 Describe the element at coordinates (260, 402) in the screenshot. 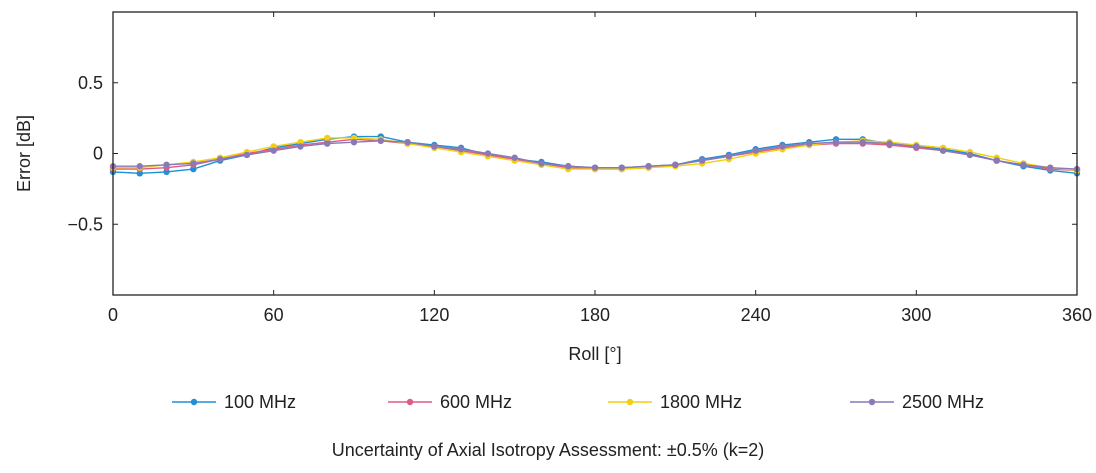

I see `legend-label: 100 MHz` at that location.